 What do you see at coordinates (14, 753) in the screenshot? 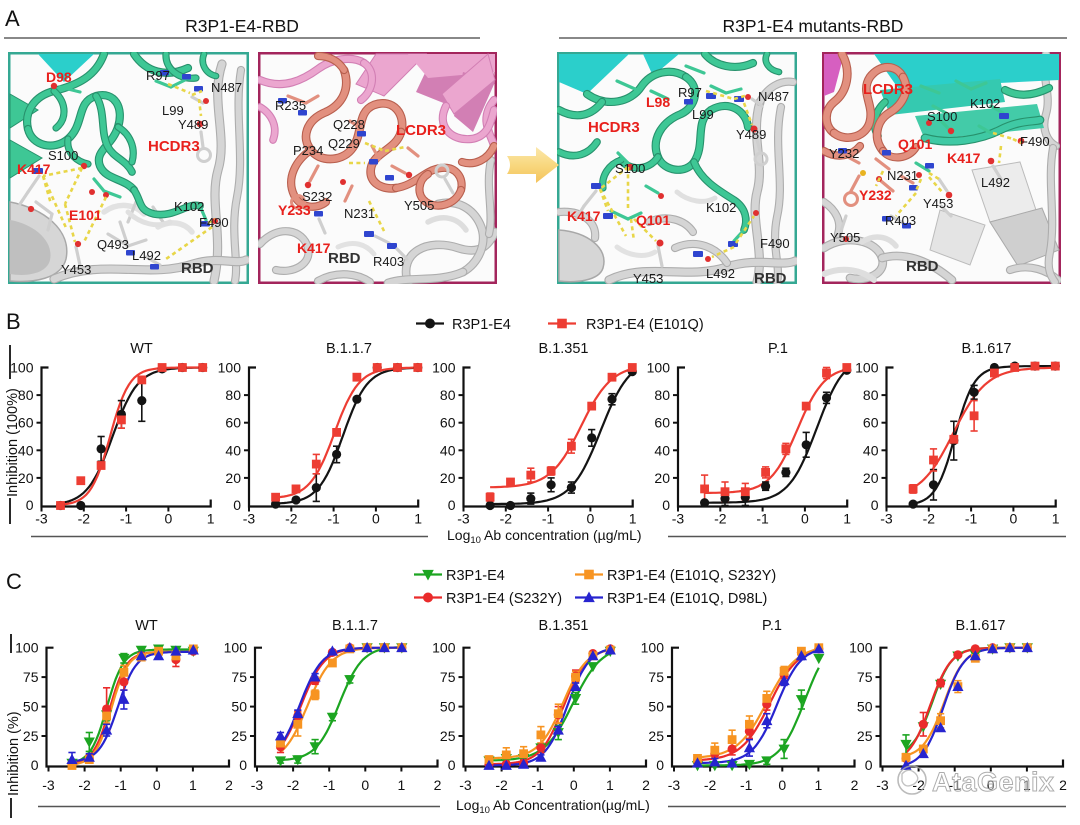
I see `svg-text: Inhibition (%)` at bounding box center [14, 753].